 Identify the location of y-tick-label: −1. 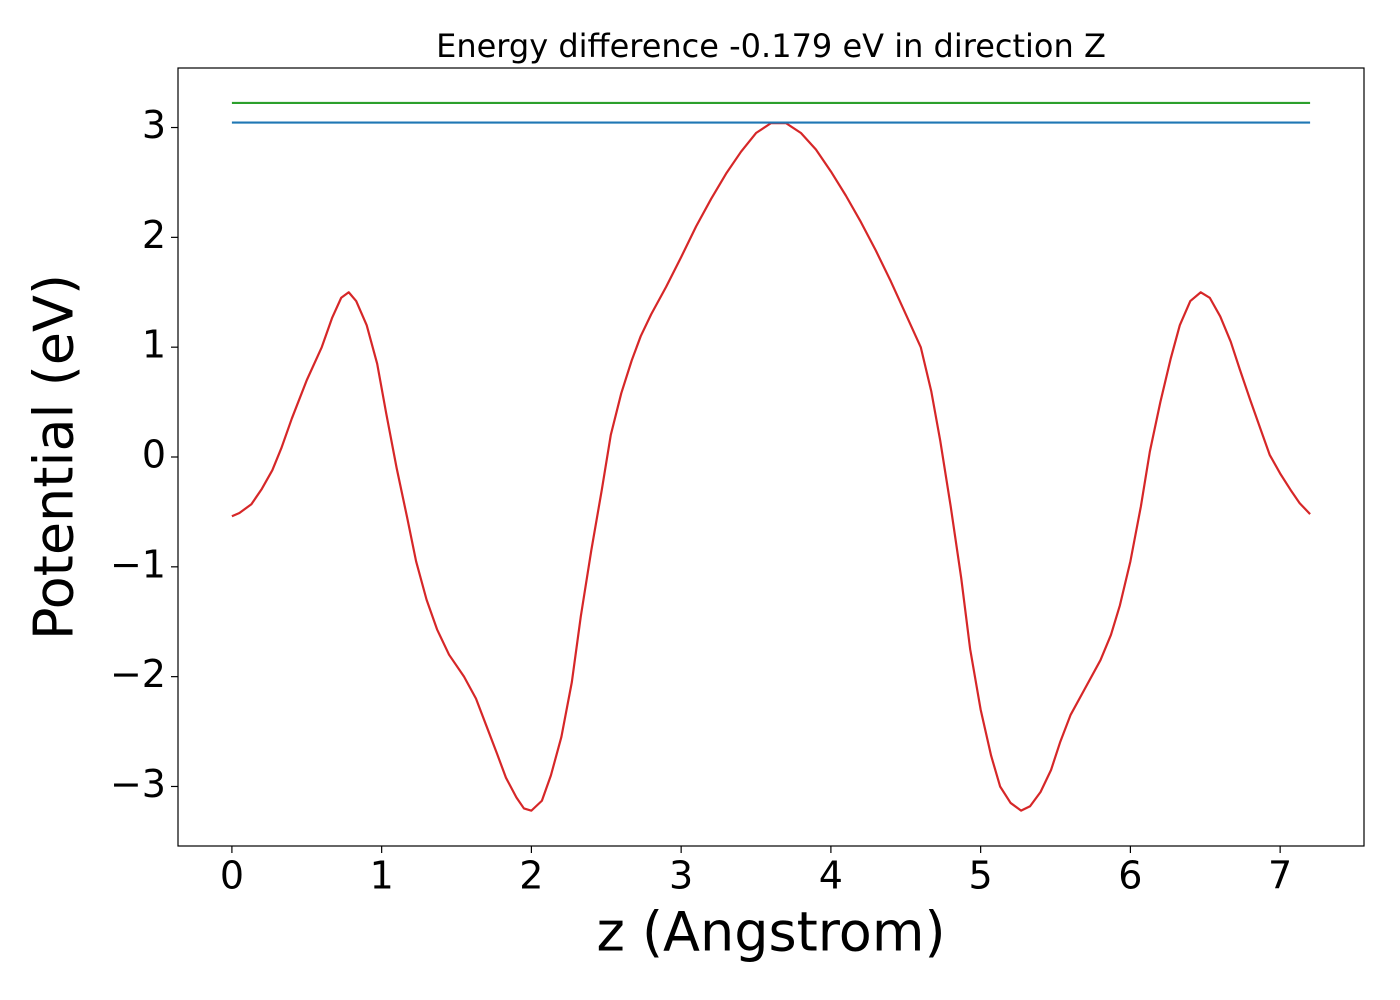
(138, 564).